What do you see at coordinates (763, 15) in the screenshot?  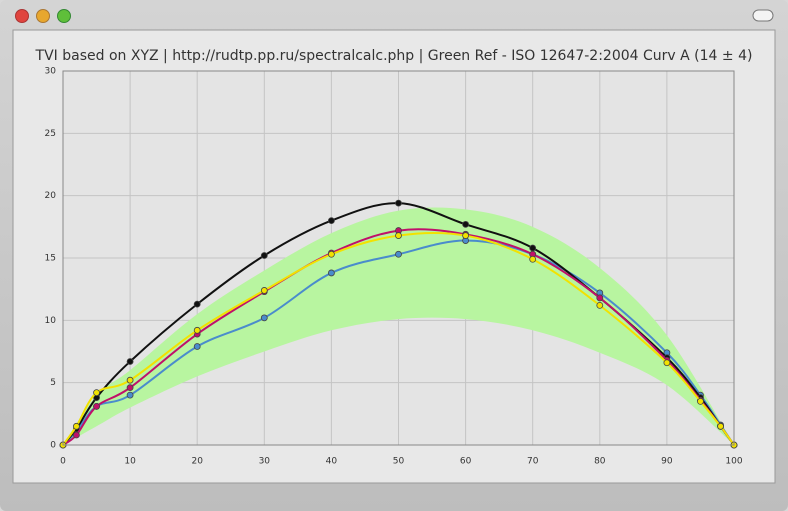 I see `toolbar-button` at bounding box center [763, 15].